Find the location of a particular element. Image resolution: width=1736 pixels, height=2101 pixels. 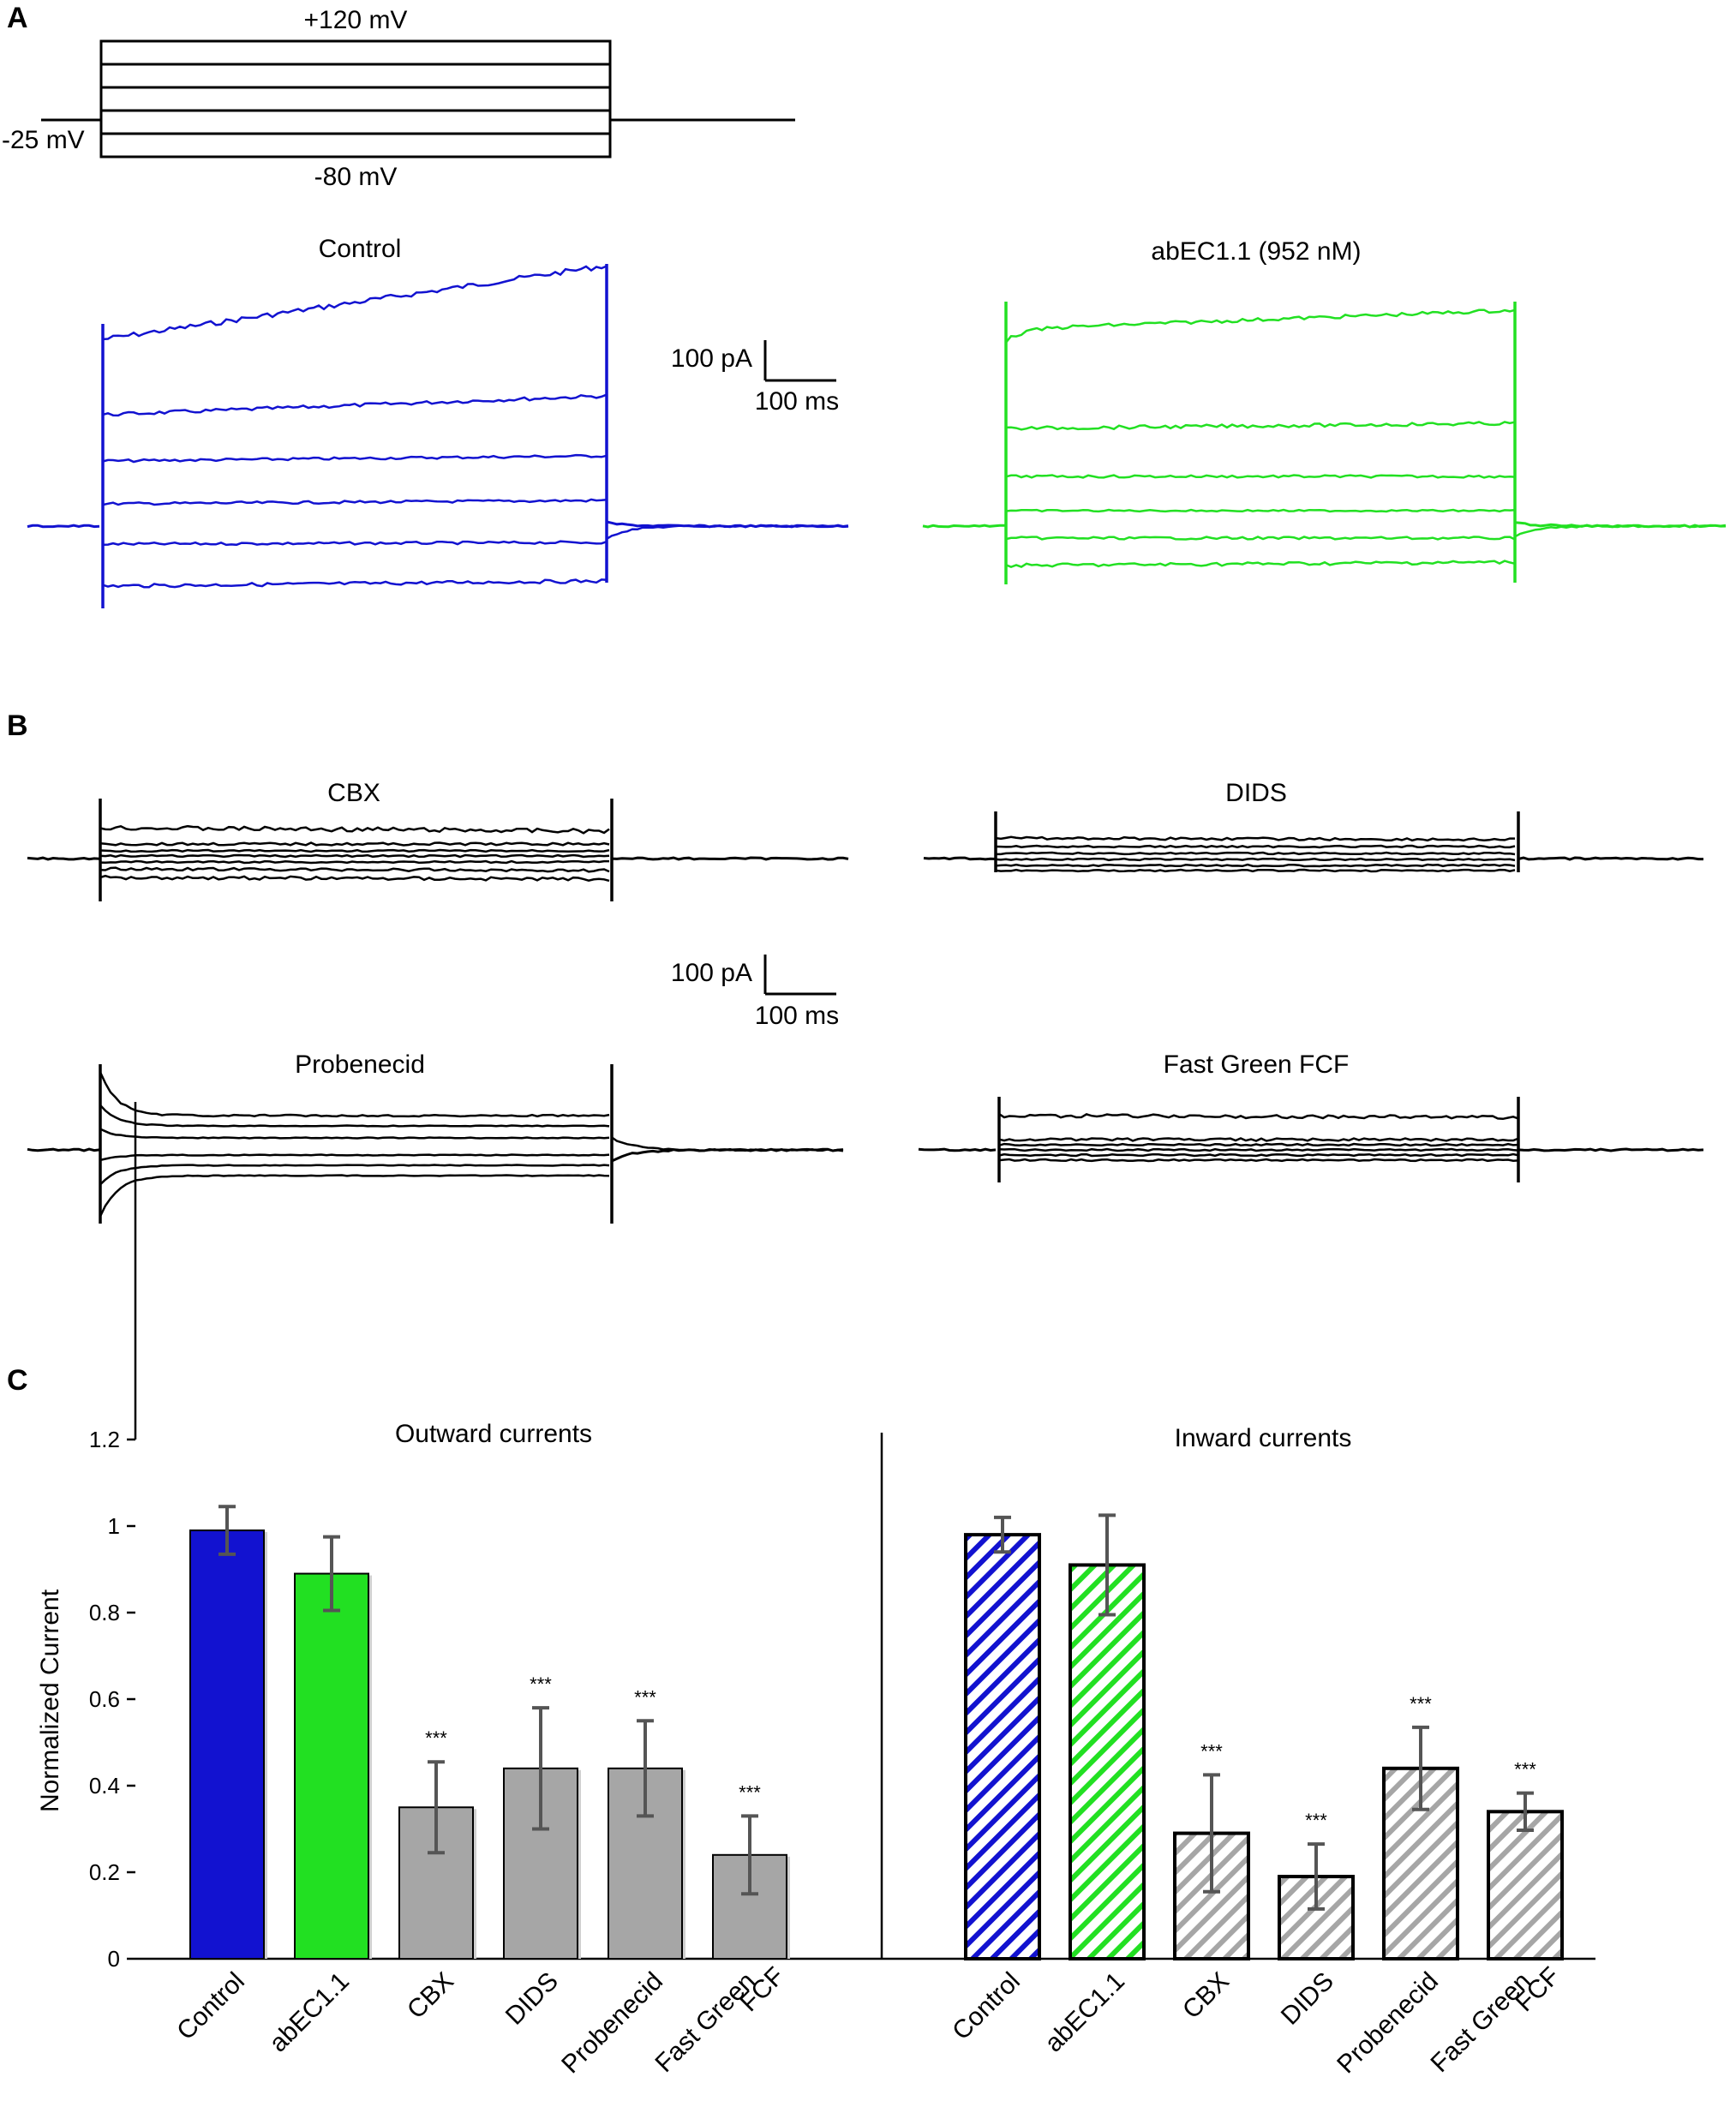

trace-title-abec: abEC1.1 (952 nM) is located at coordinates (1256, 251).